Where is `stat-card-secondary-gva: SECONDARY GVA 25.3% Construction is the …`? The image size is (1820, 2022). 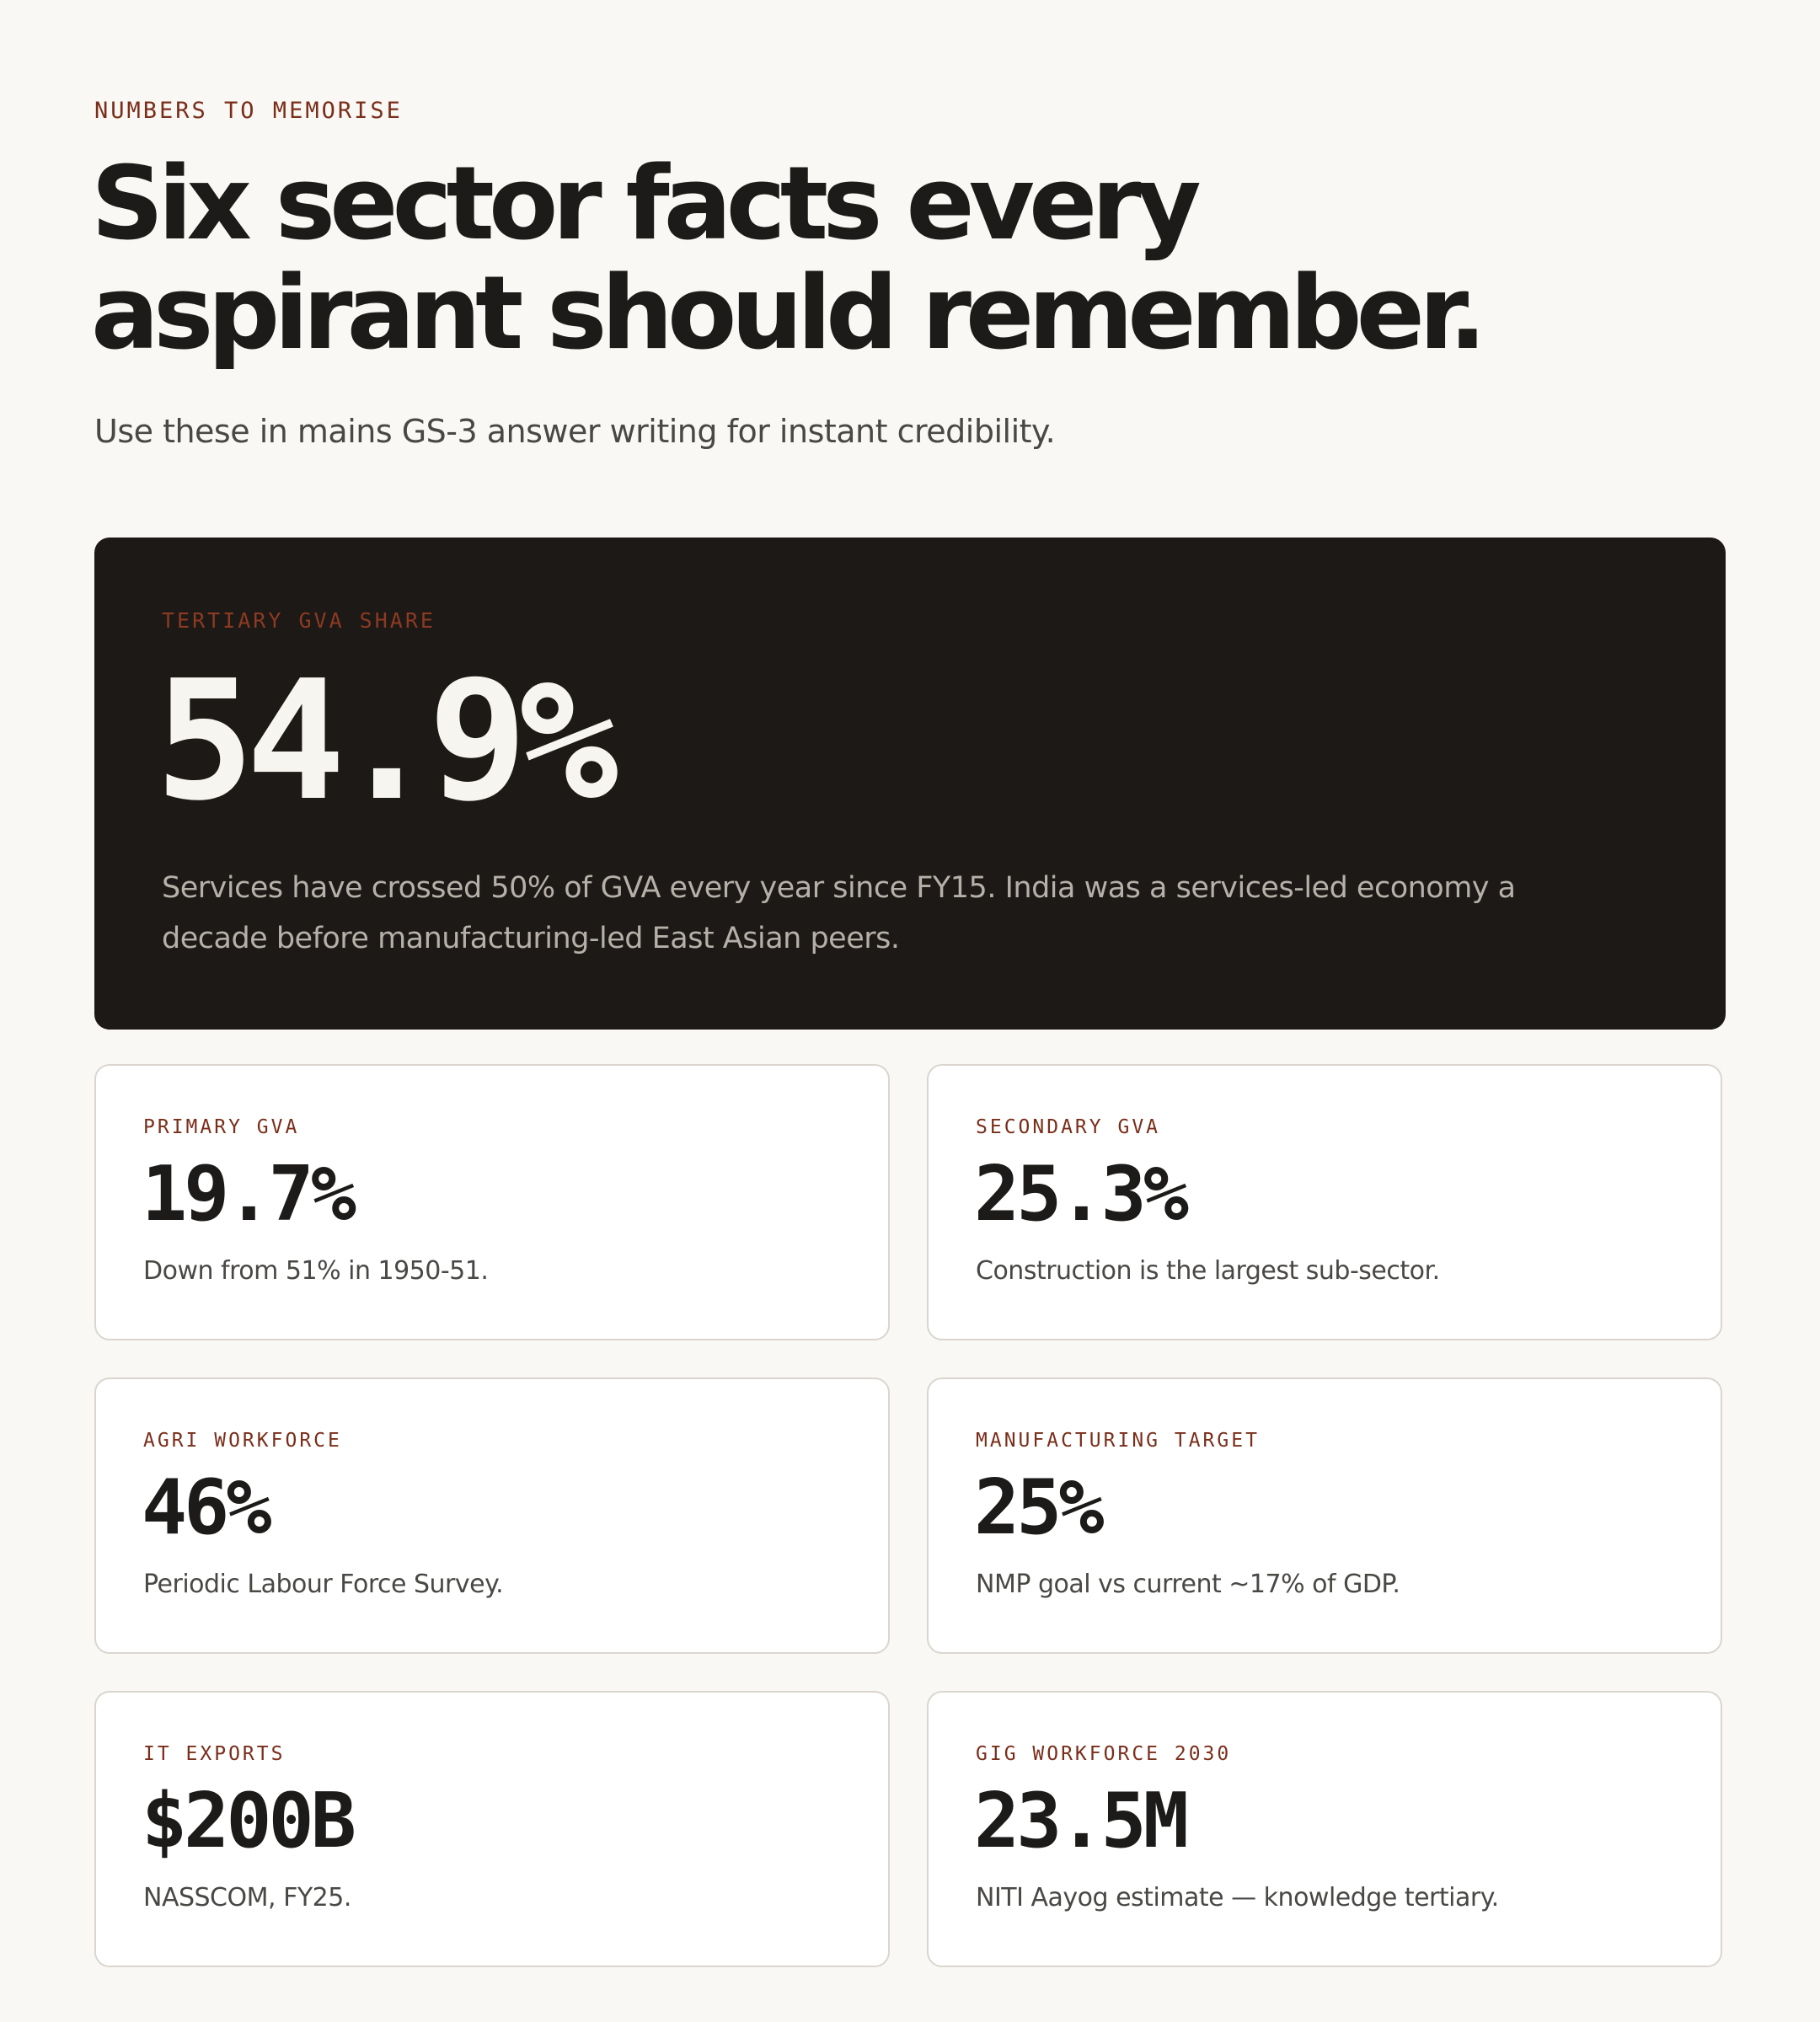
stat-card-secondary-gva: SECONDARY GVA 25.3% Construction is the … is located at coordinates (1324, 1202).